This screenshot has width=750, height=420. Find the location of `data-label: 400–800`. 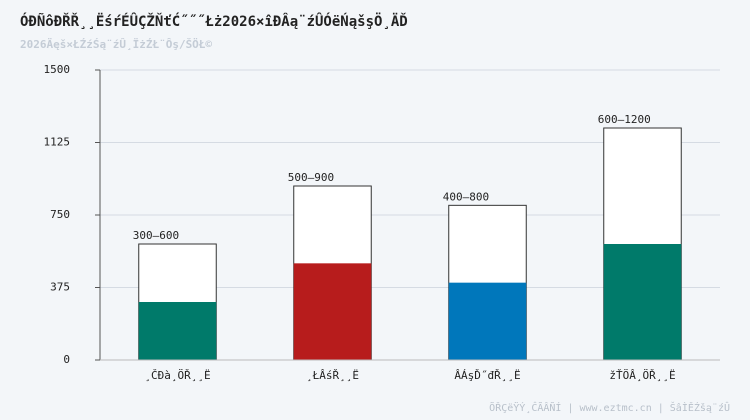

data-label: 400–800 is located at coordinates (466, 196).